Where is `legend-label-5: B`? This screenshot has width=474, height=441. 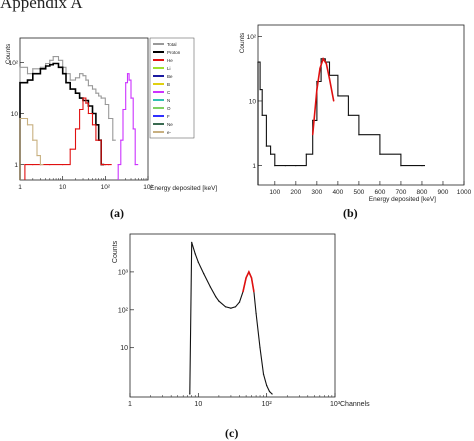
legend-label-5: B is located at coordinates (168, 84).